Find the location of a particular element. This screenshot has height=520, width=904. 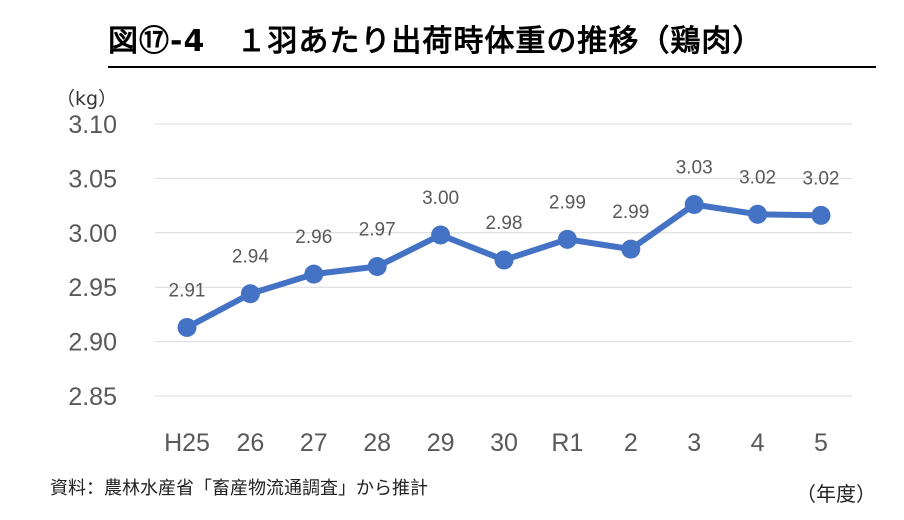

x-tick-label: 5 is located at coordinates (821, 443).